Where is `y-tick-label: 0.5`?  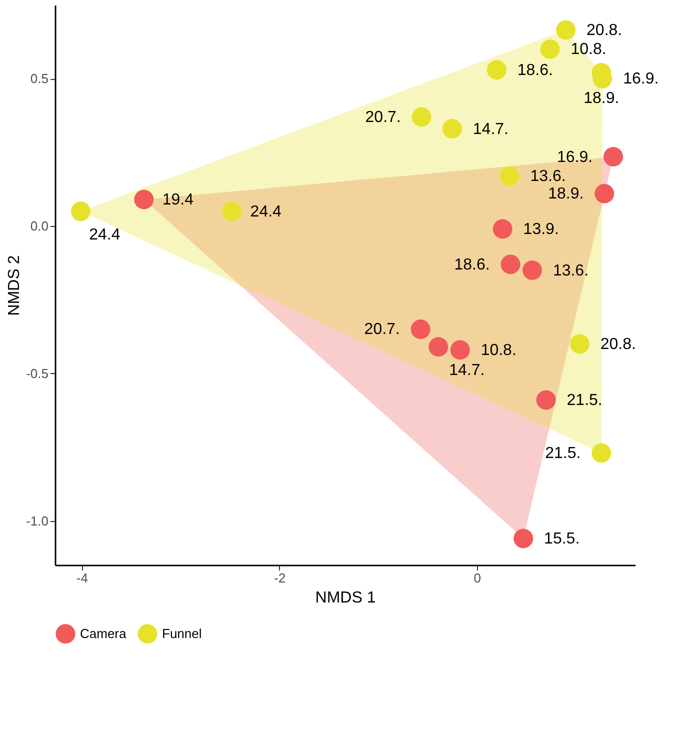 y-tick-label: 0.5 is located at coordinates (39, 78).